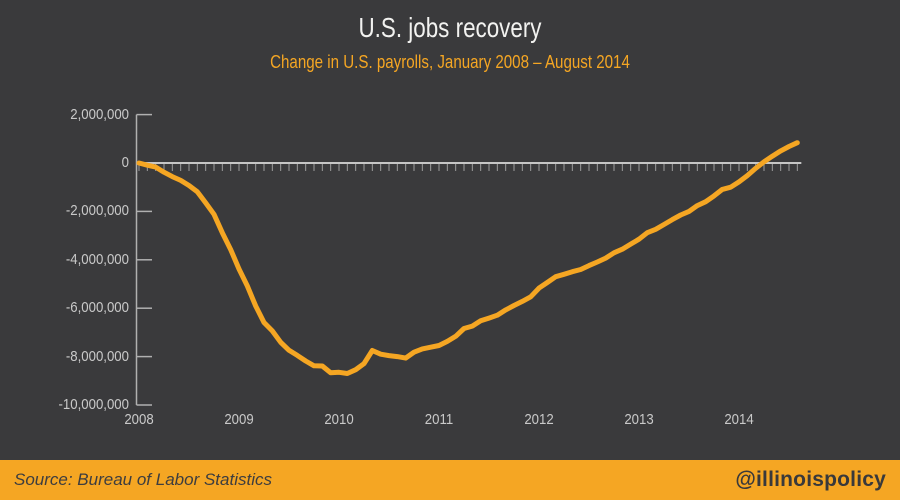 This screenshot has height=500, width=900. What do you see at coordinates (639, 419) in the screenshot?
I see `x-tick-label: 2013` at bounding box center [639, 419].